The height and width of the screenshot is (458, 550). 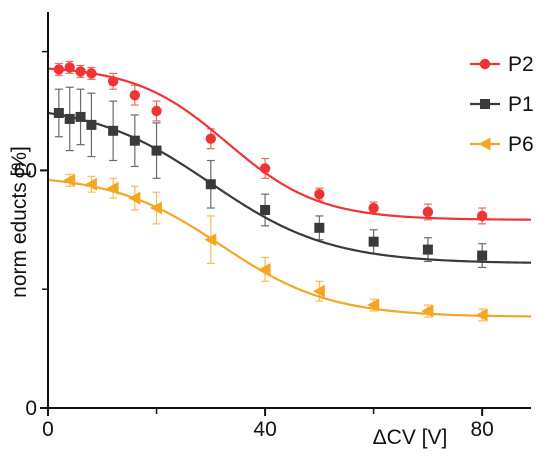 I want to click on legend: P2 P1 P6, so click(x=502, y=104).